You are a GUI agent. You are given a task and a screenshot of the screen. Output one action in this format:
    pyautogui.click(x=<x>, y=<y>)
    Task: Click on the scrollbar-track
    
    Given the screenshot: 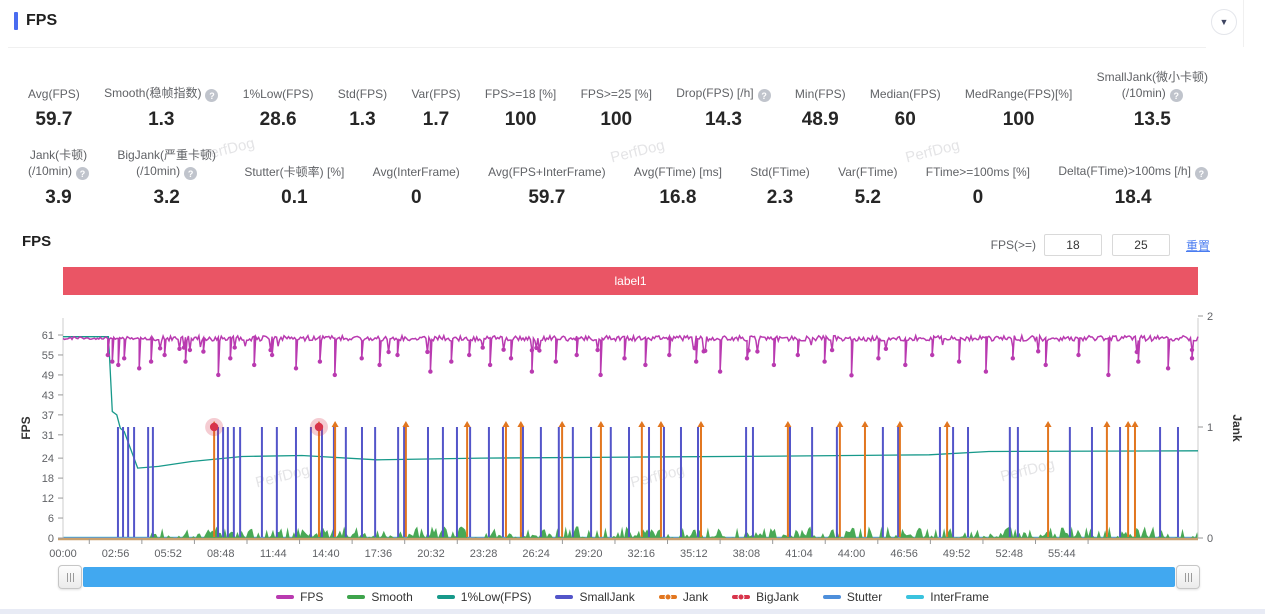 What is the action you would take?
    pyautogui.click(x=629, y=577)
    